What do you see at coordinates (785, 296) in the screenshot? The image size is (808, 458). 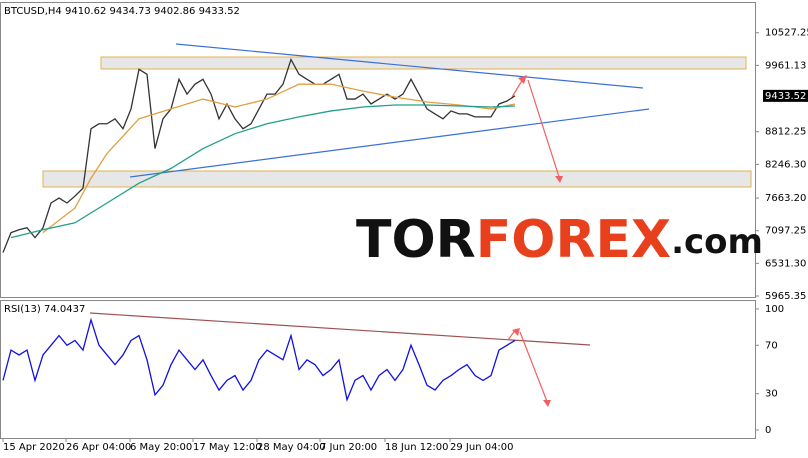 I see `y-tick-label: 5965.35` at bounding box center [785, 296].